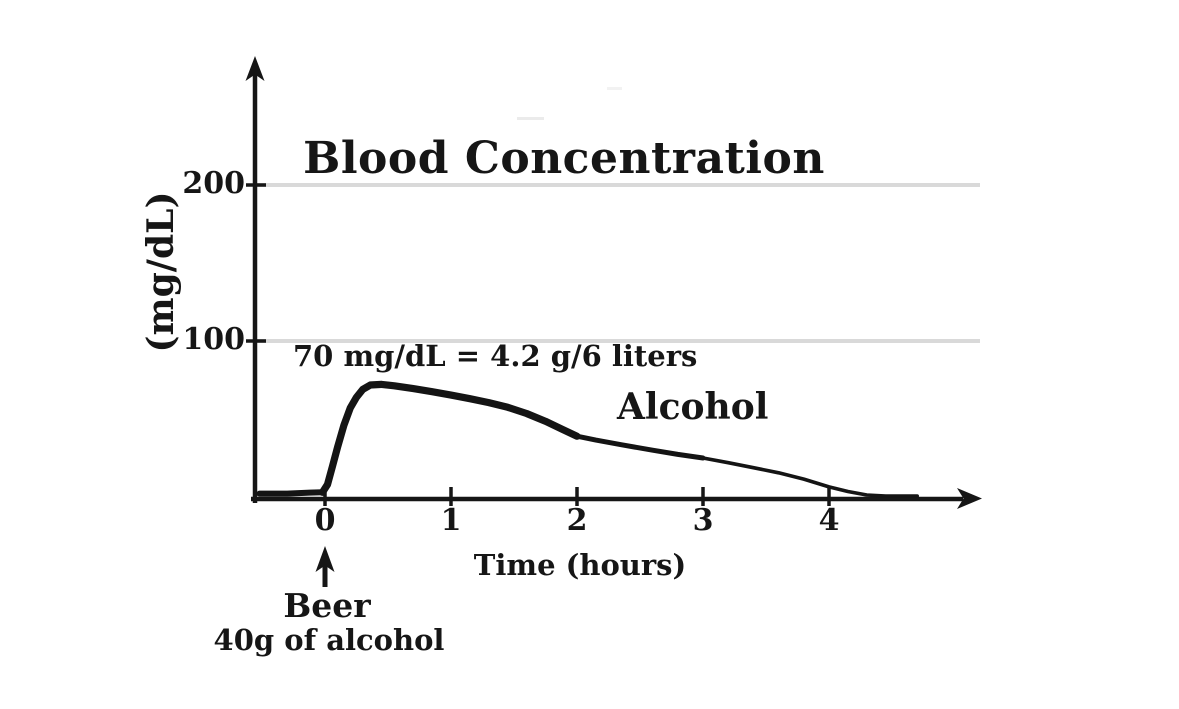 The height and width of the screenshot is (709, 1179). Describe the element at coordinates (580, 565) in the screenshot. I see `x-axis-label: Time (hours)` at that location.